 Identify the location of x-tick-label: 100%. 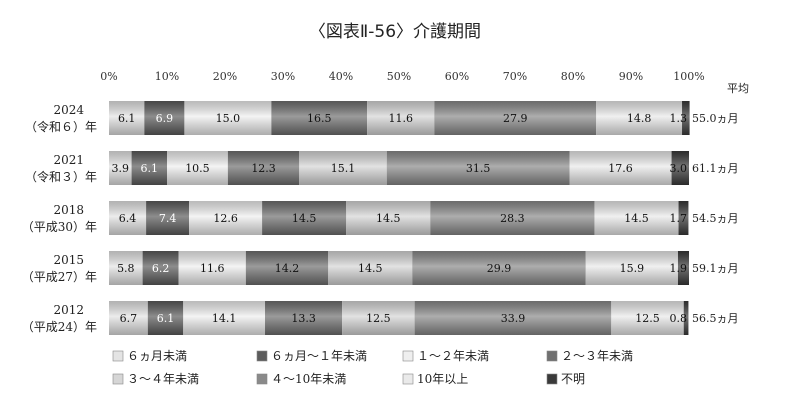
(688, 76).